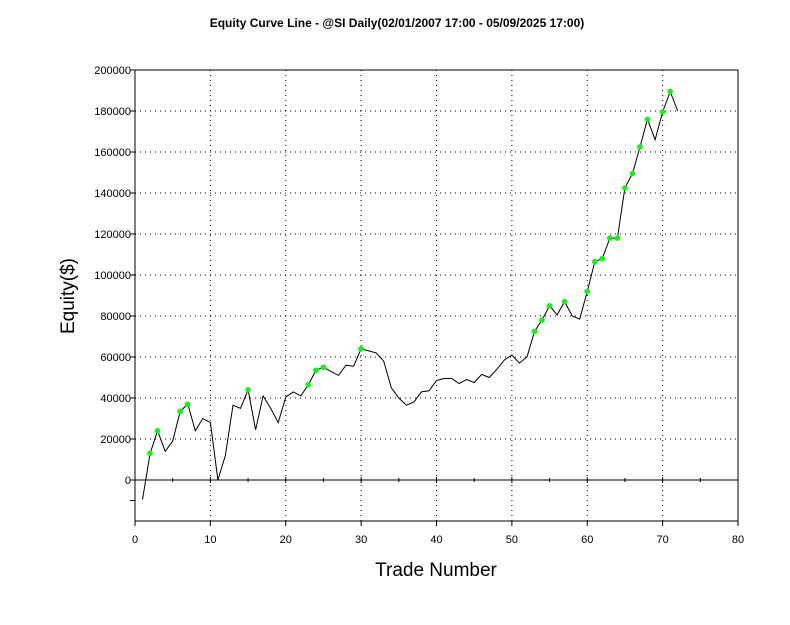 The image size is (790, 625). I want to click on x-axis-title: Trade Number, so click(436, 570).